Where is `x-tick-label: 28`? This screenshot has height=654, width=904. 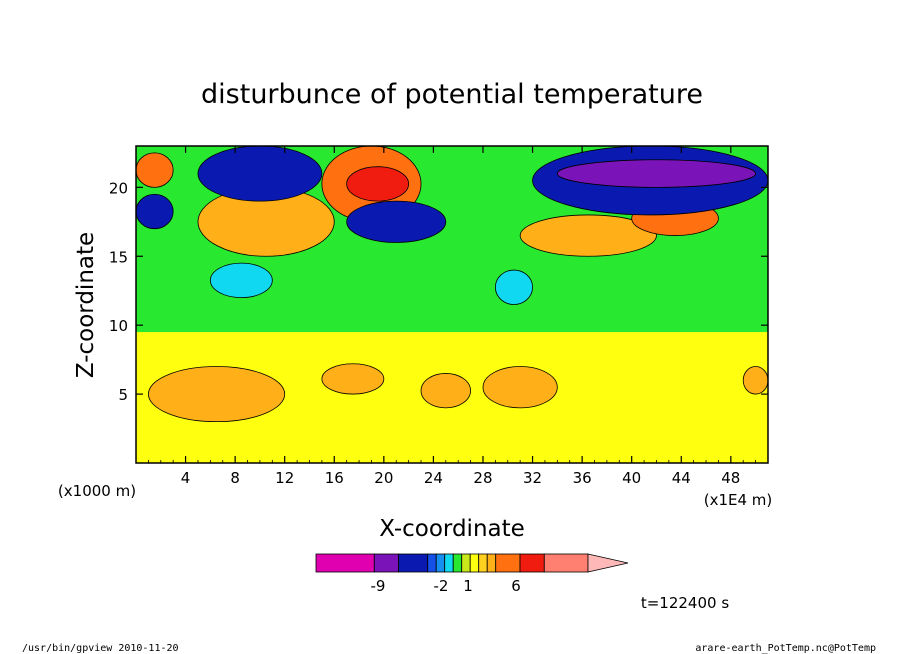 x-tick-label: 28 is located at coordinates (482, 478).